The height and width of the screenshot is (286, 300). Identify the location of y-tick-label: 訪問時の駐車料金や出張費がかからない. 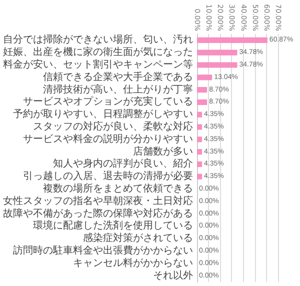
(103, 250).